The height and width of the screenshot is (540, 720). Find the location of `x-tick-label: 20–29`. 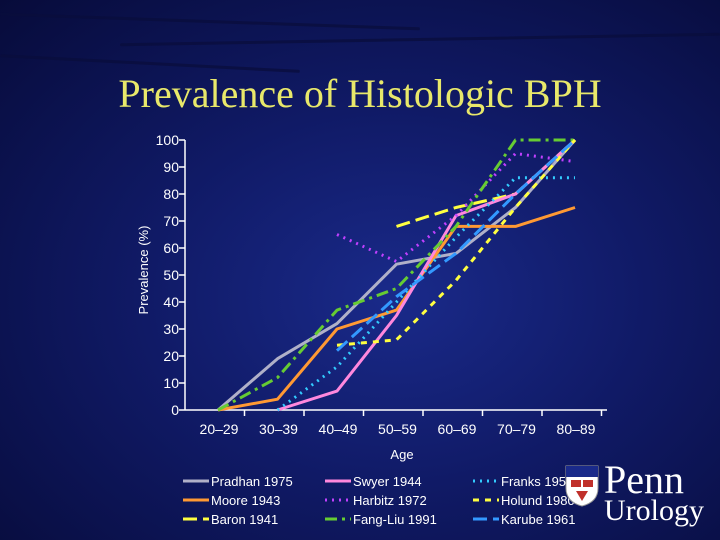

x-tick-label: 20–29 is located at coordinates (219, 429).